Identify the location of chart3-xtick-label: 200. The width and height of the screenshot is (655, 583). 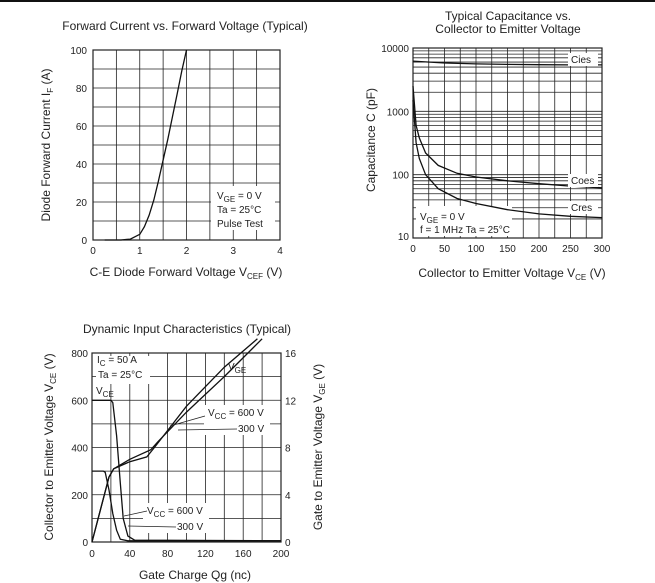
(281, 554).